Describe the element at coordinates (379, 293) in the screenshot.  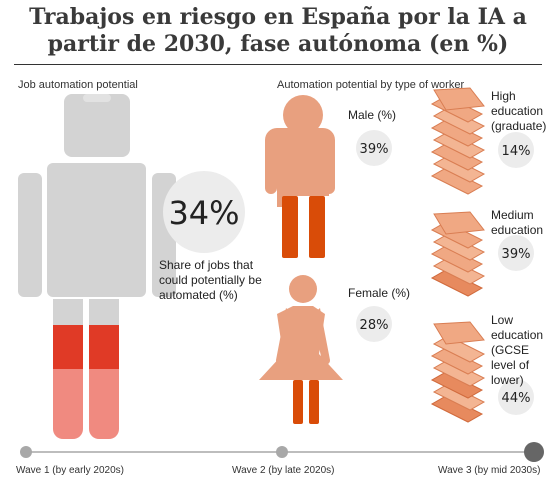
I see `female-label: Female (%)` at that location.